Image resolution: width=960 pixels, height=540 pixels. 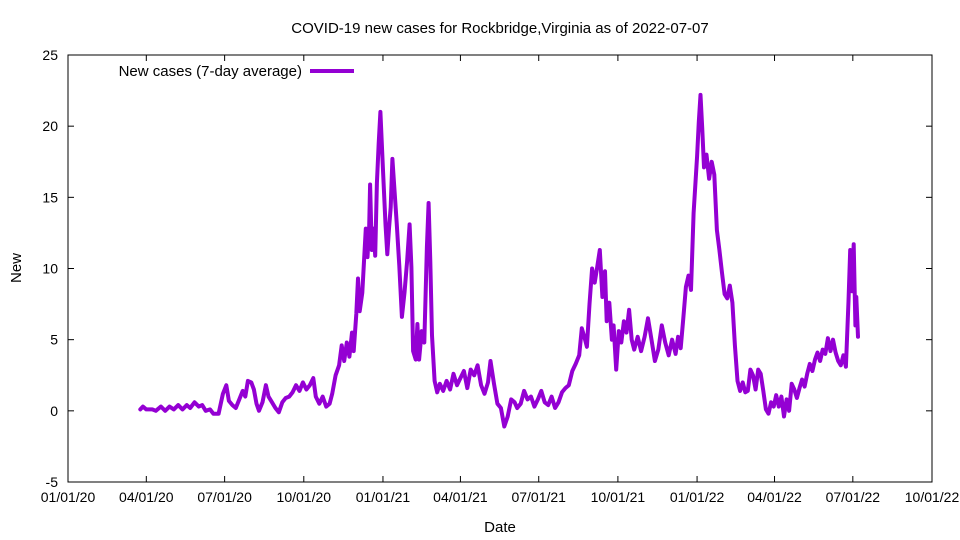 I want to click on y-tick-label: 5, so click(x=54, y=340).